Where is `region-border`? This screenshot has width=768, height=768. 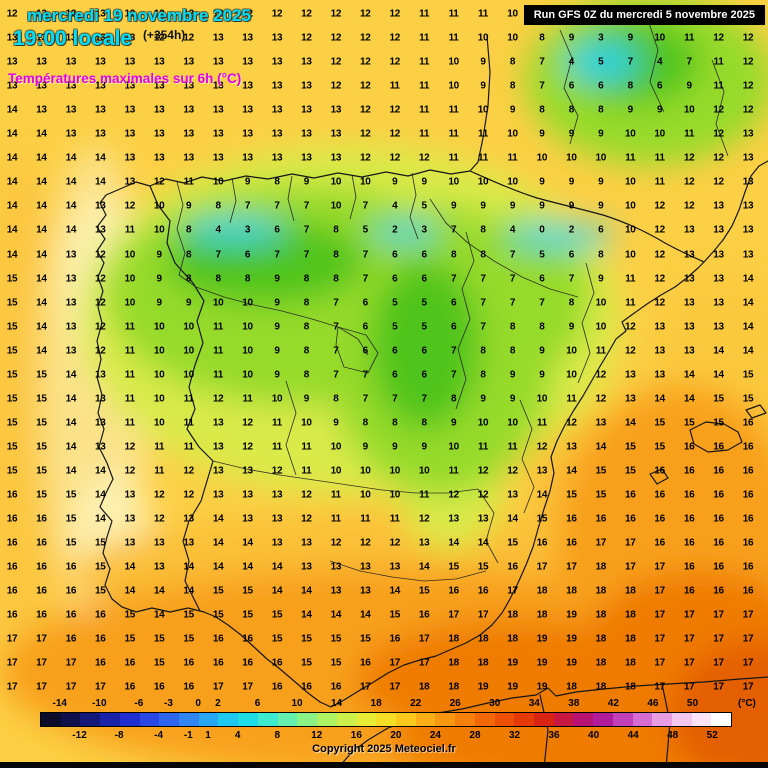 region-border is located at coordinates (357, 350).